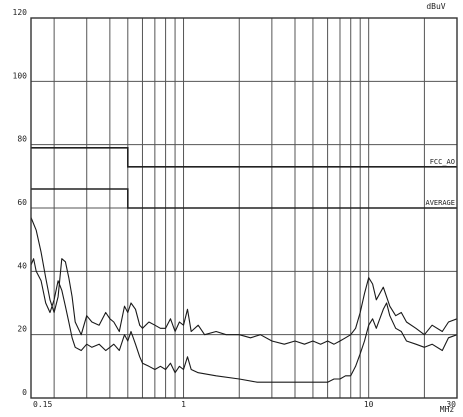 This screenshot has width=463, height=417. What do you see at coordinates (447, 409) in the screenshot?
I see `x-axis-unit-label: MHz` at bounding box center [447, 409].